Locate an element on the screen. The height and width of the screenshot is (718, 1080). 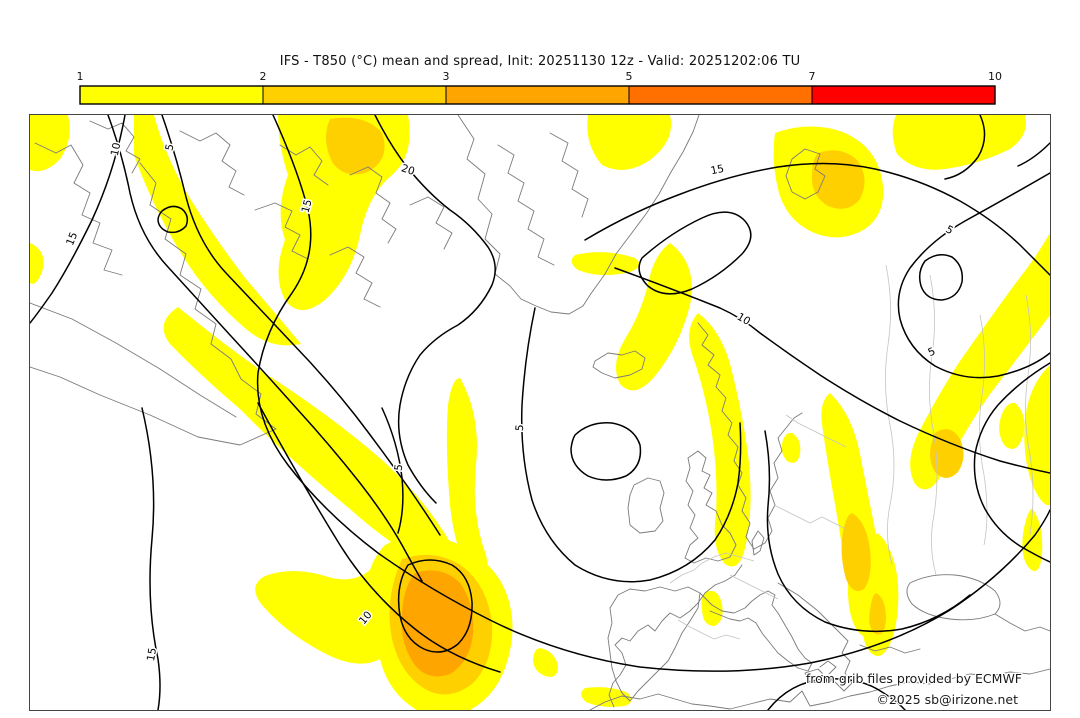
contour-label: 20 is located at coordinates (408, 170).